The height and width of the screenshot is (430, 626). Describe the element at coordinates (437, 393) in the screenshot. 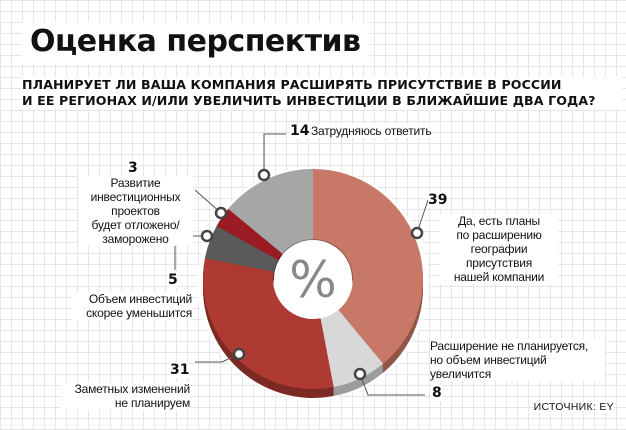

I see `value-label-8: 8` at that location.